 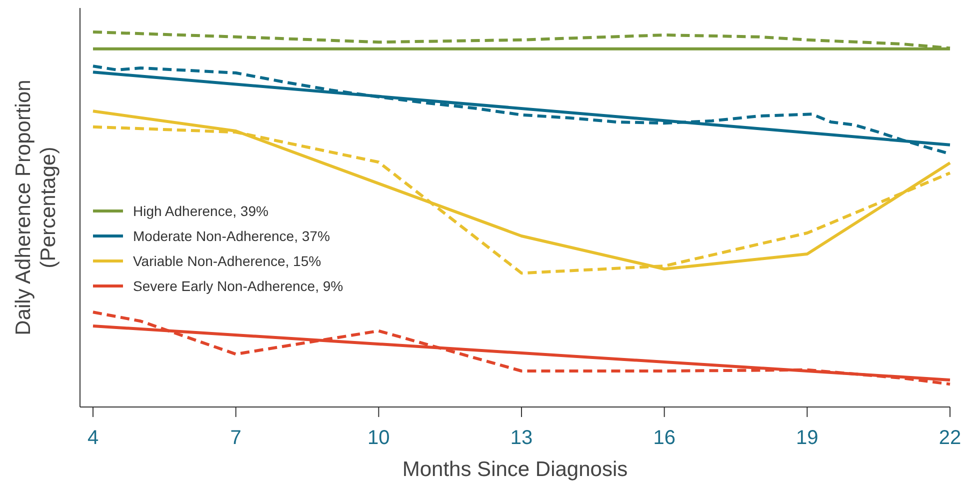 I want to click on x-tick-label: 7, so click(x=236, y=438).